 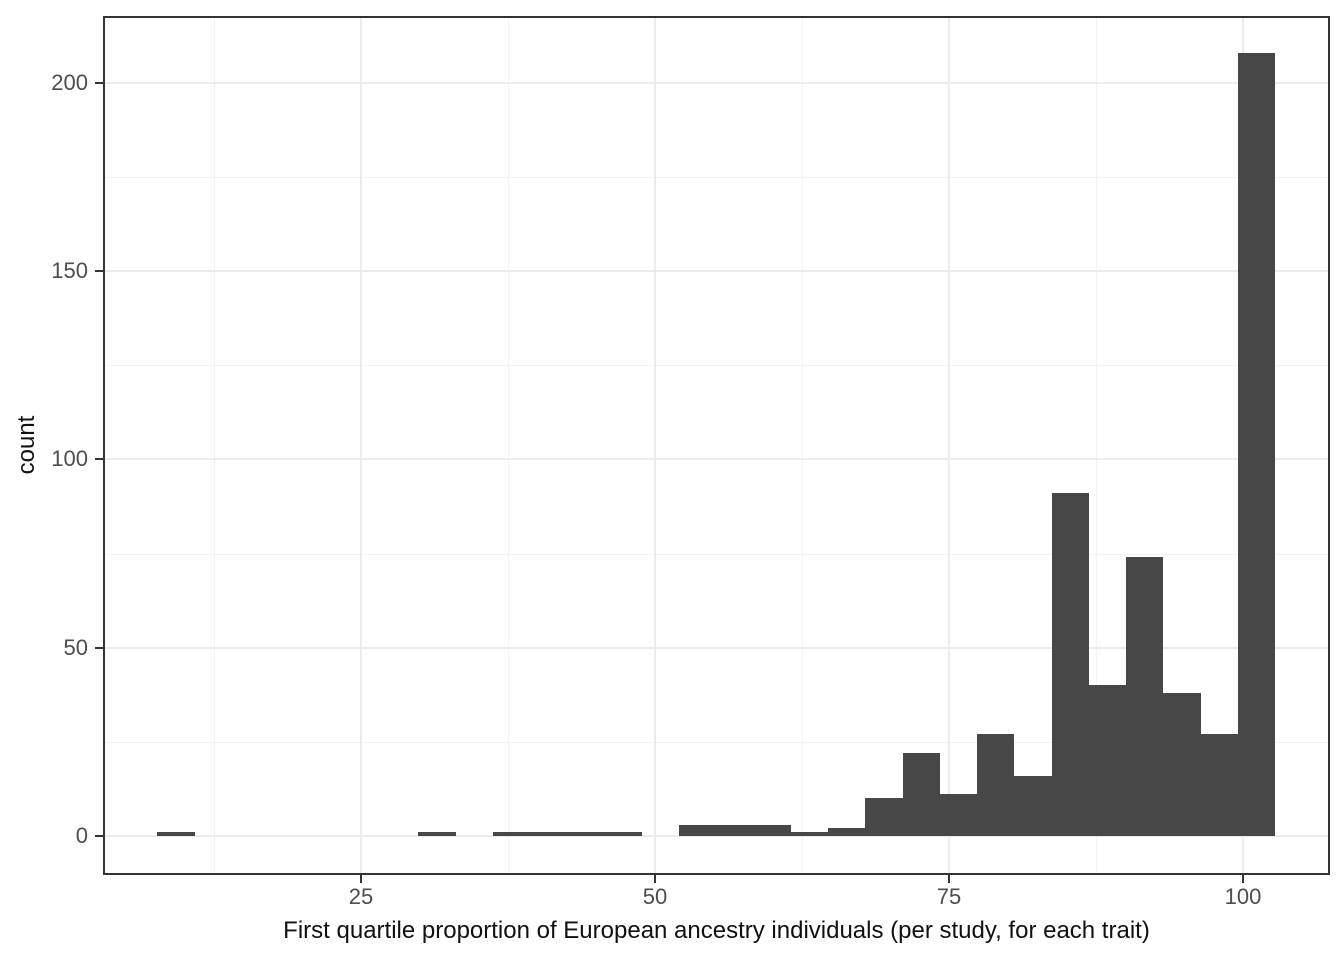 I want to click on y-tick-label: 150, so click(x=69, y=270).